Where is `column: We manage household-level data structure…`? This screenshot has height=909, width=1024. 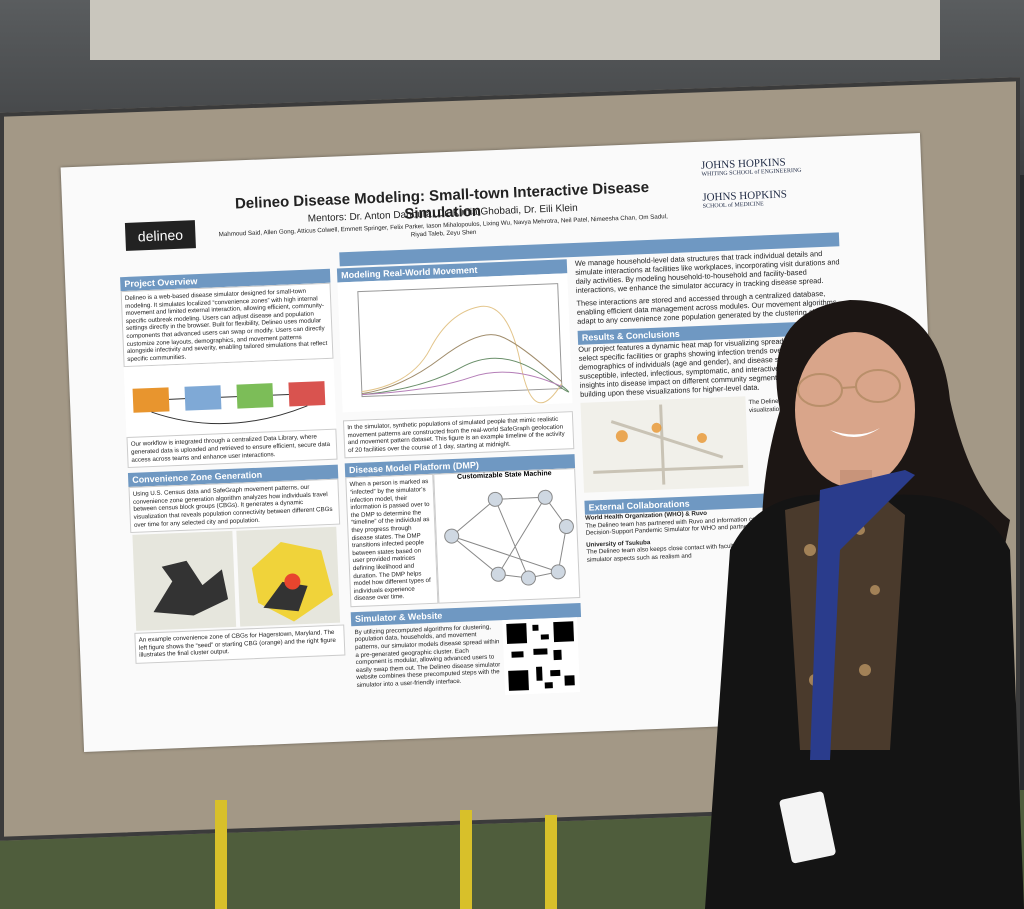 column: We manage household-level data structure… is located at coordinates (713, 406).